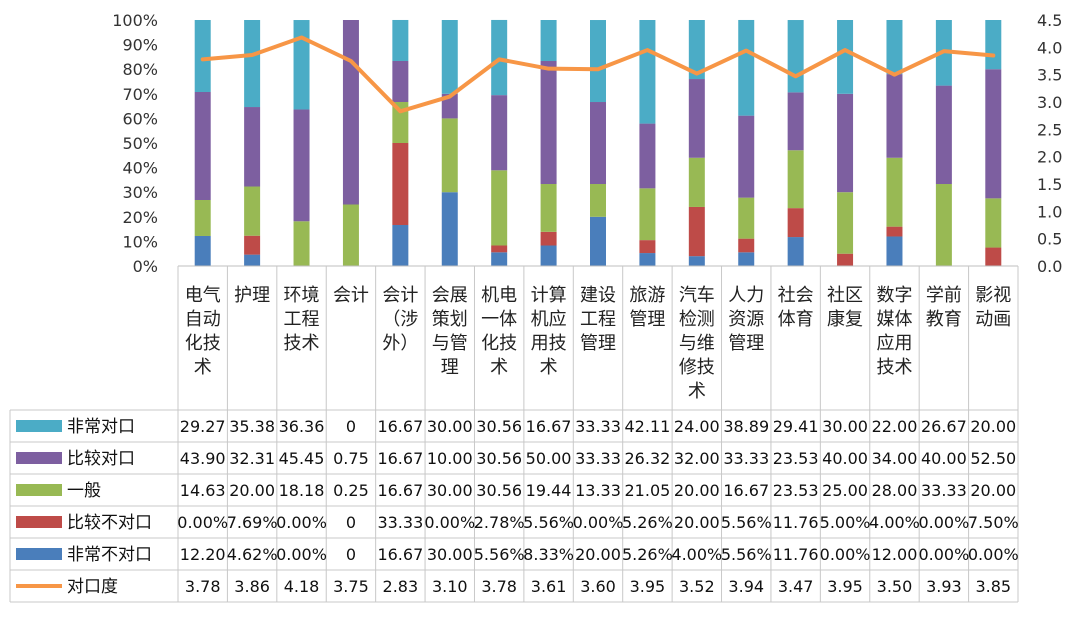  Describe the element at coordinates (252, 295) in the screenshot. I see `category-label-line: 护理` at that location.